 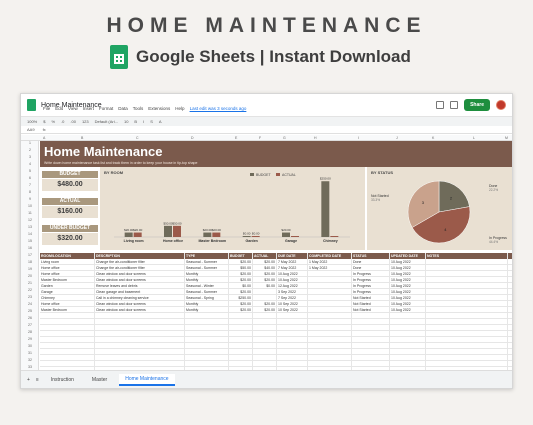 I want to click on row-header: 4, so click(x=30, y=164).